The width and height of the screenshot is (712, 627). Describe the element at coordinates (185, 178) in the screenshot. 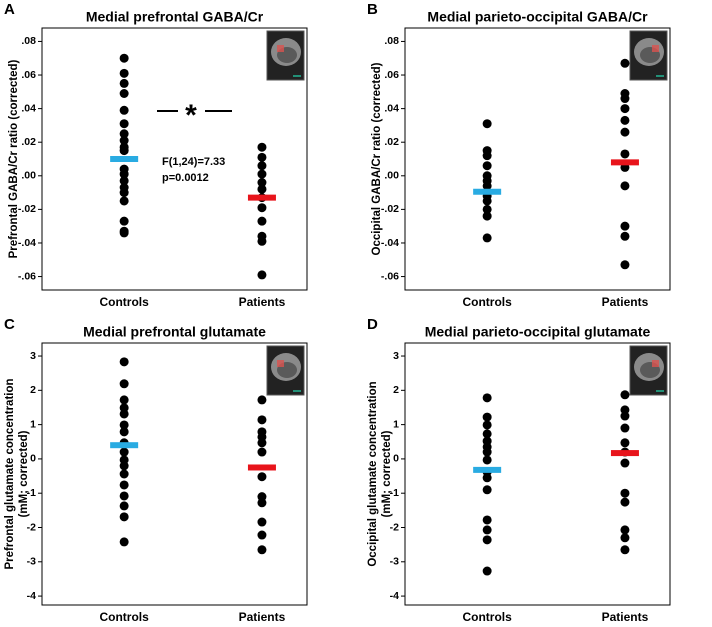

I see `annotation: p=0.0012` at that location.